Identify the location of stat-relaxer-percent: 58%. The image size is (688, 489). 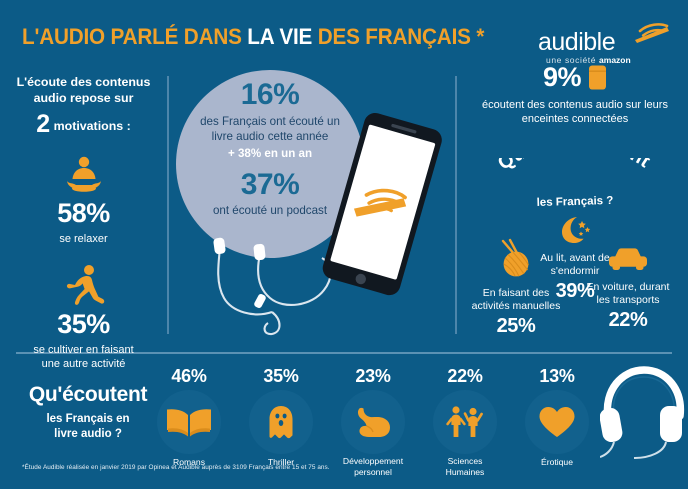
(83, 213).